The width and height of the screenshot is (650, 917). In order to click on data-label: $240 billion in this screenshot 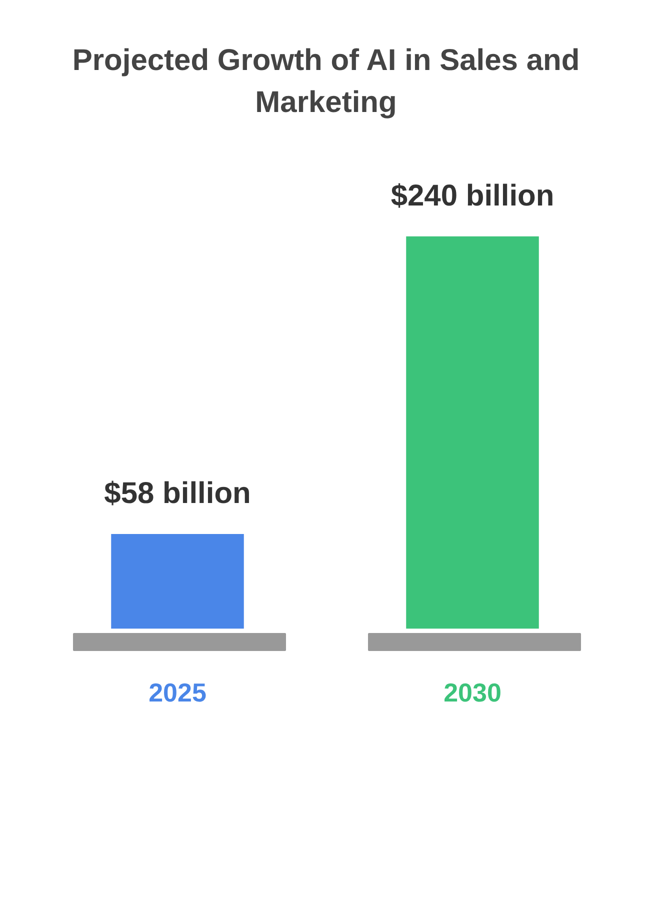, I will do `click(472, 196)`.